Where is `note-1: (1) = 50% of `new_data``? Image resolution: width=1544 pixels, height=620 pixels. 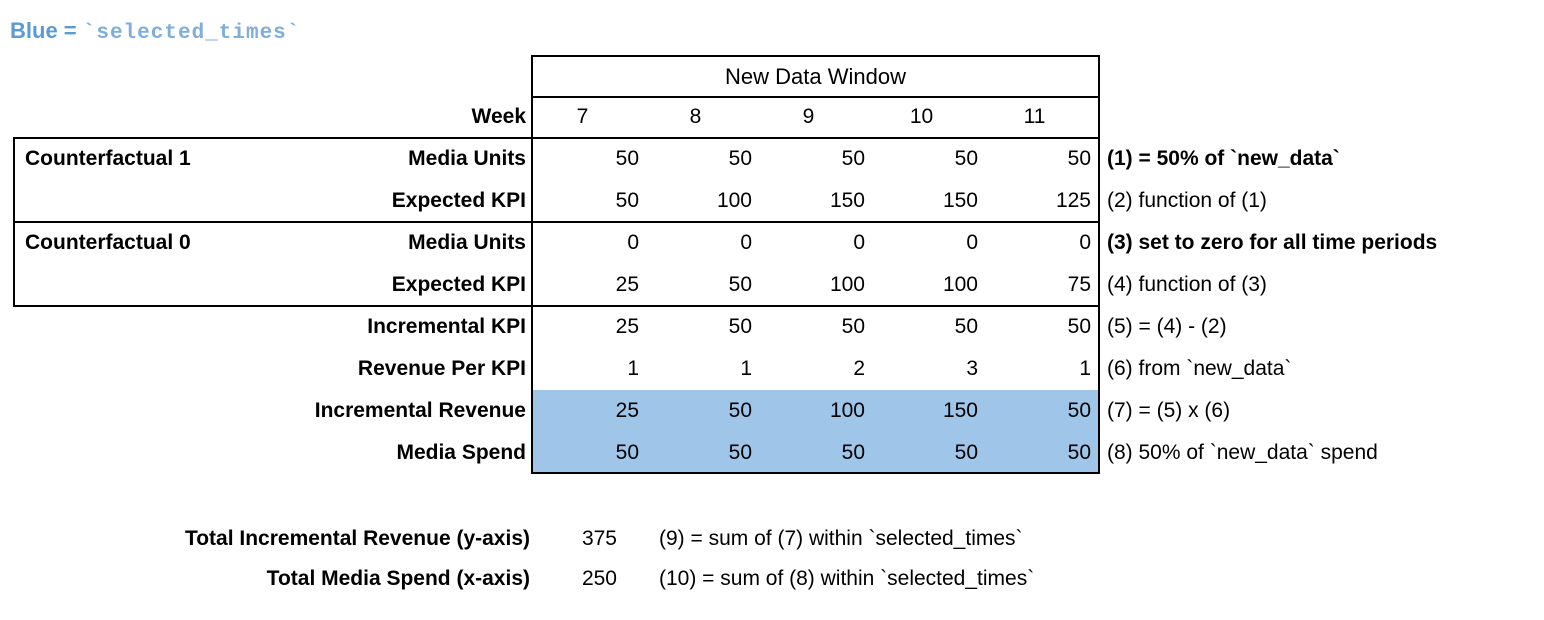
note-1: (1) = 50% of `new_data` is located at coordinates (1223, 158).